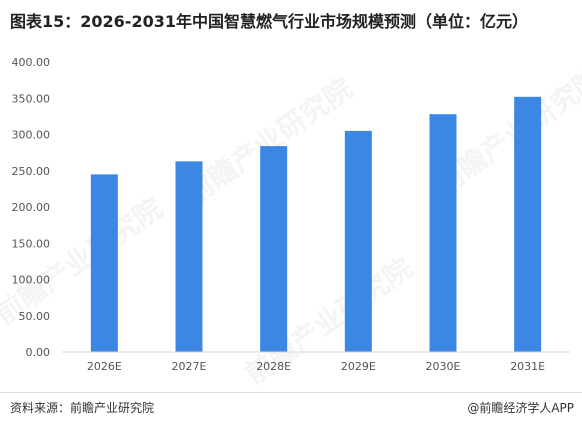 This screenshot has width=582, height=426. What do you see at coordinates (31, 243) in the screenshot?
I see `y-tick-label: 150.00` at bounding box center [31, 243].